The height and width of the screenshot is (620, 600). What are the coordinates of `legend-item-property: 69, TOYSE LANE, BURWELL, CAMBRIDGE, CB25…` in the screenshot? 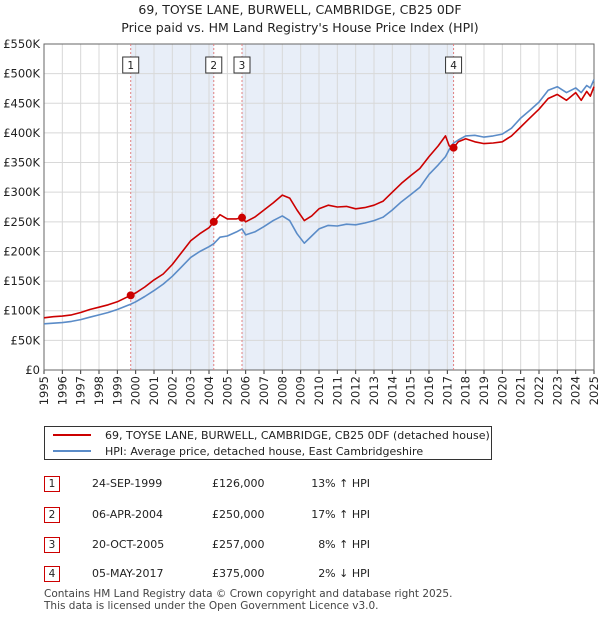 It's located at (271, 435).